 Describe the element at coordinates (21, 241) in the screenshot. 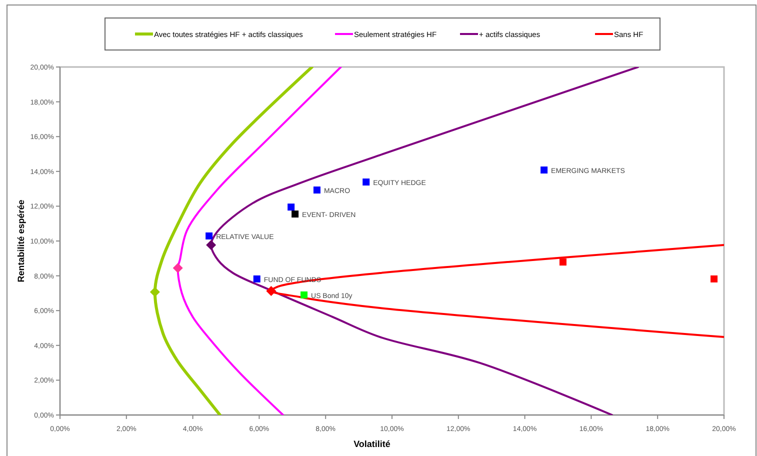

I see `y-axis-title: Rentabilité espérée` at that location.